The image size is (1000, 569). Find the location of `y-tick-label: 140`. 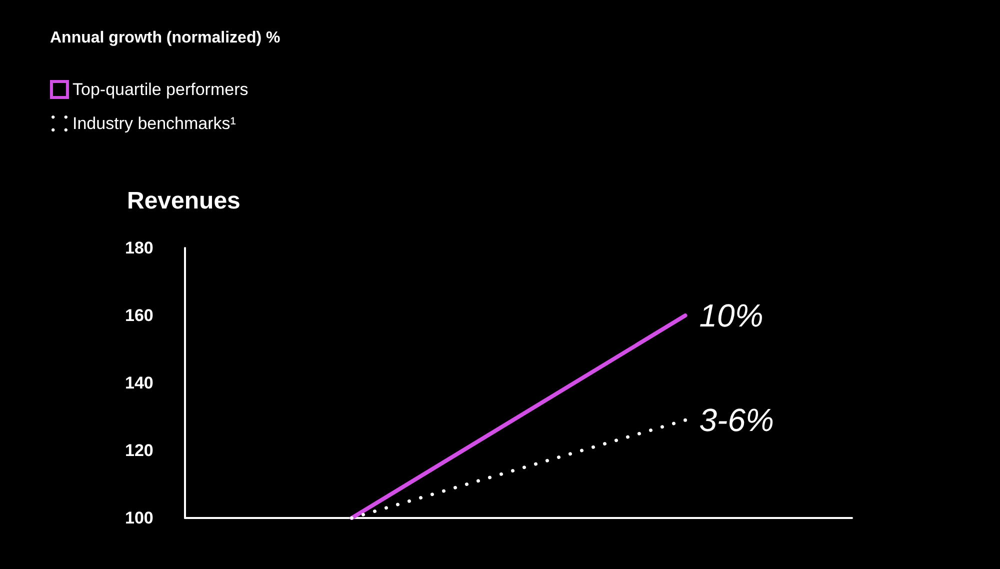

y-tick-label: 140 is located at coordinates (139, 383).